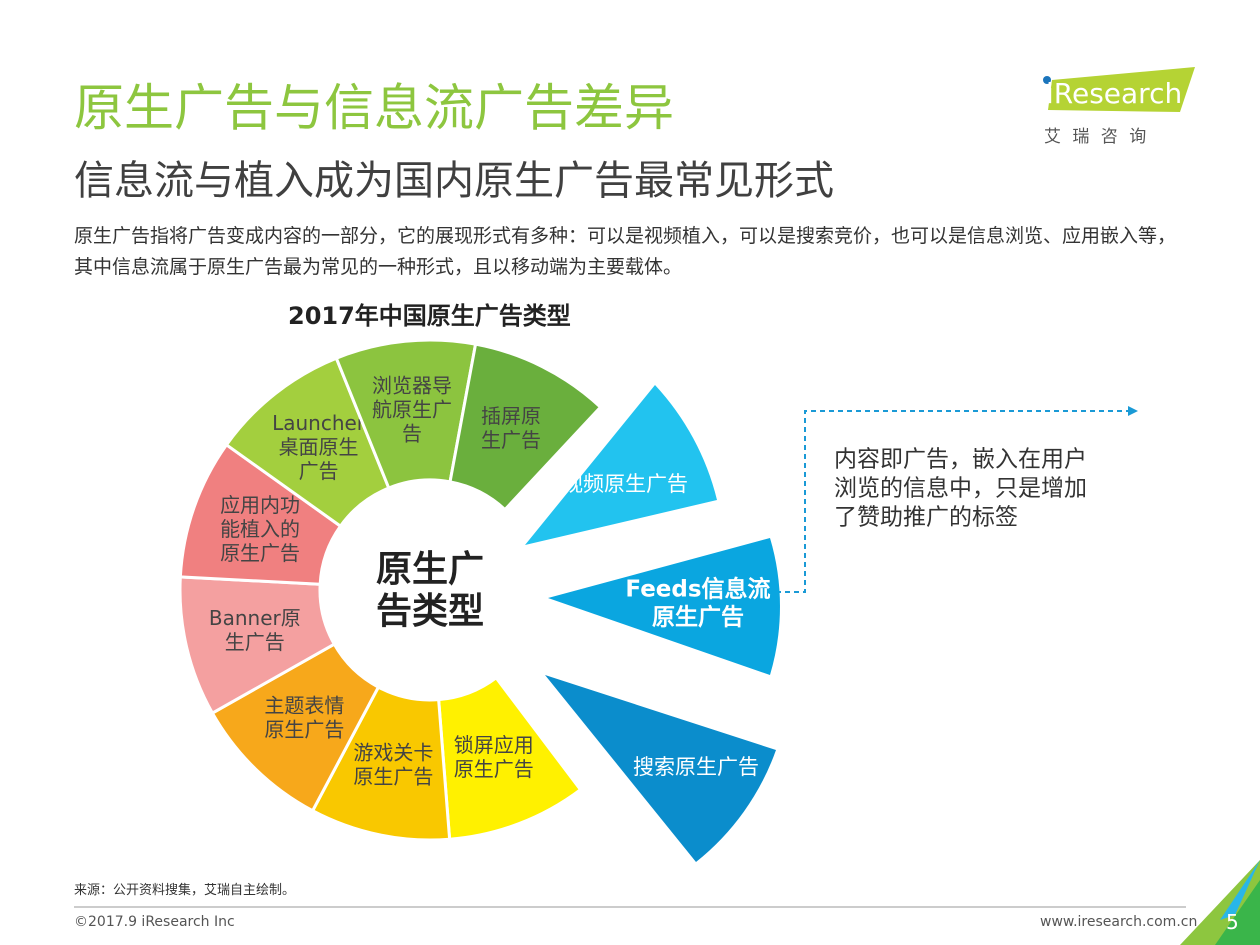 This screenshot has height=945, width=1260. What do you see at coordinates (319, 447) in the screenshot?
I see `segment-label: 桌面原生` at bounding box center [319, 447].